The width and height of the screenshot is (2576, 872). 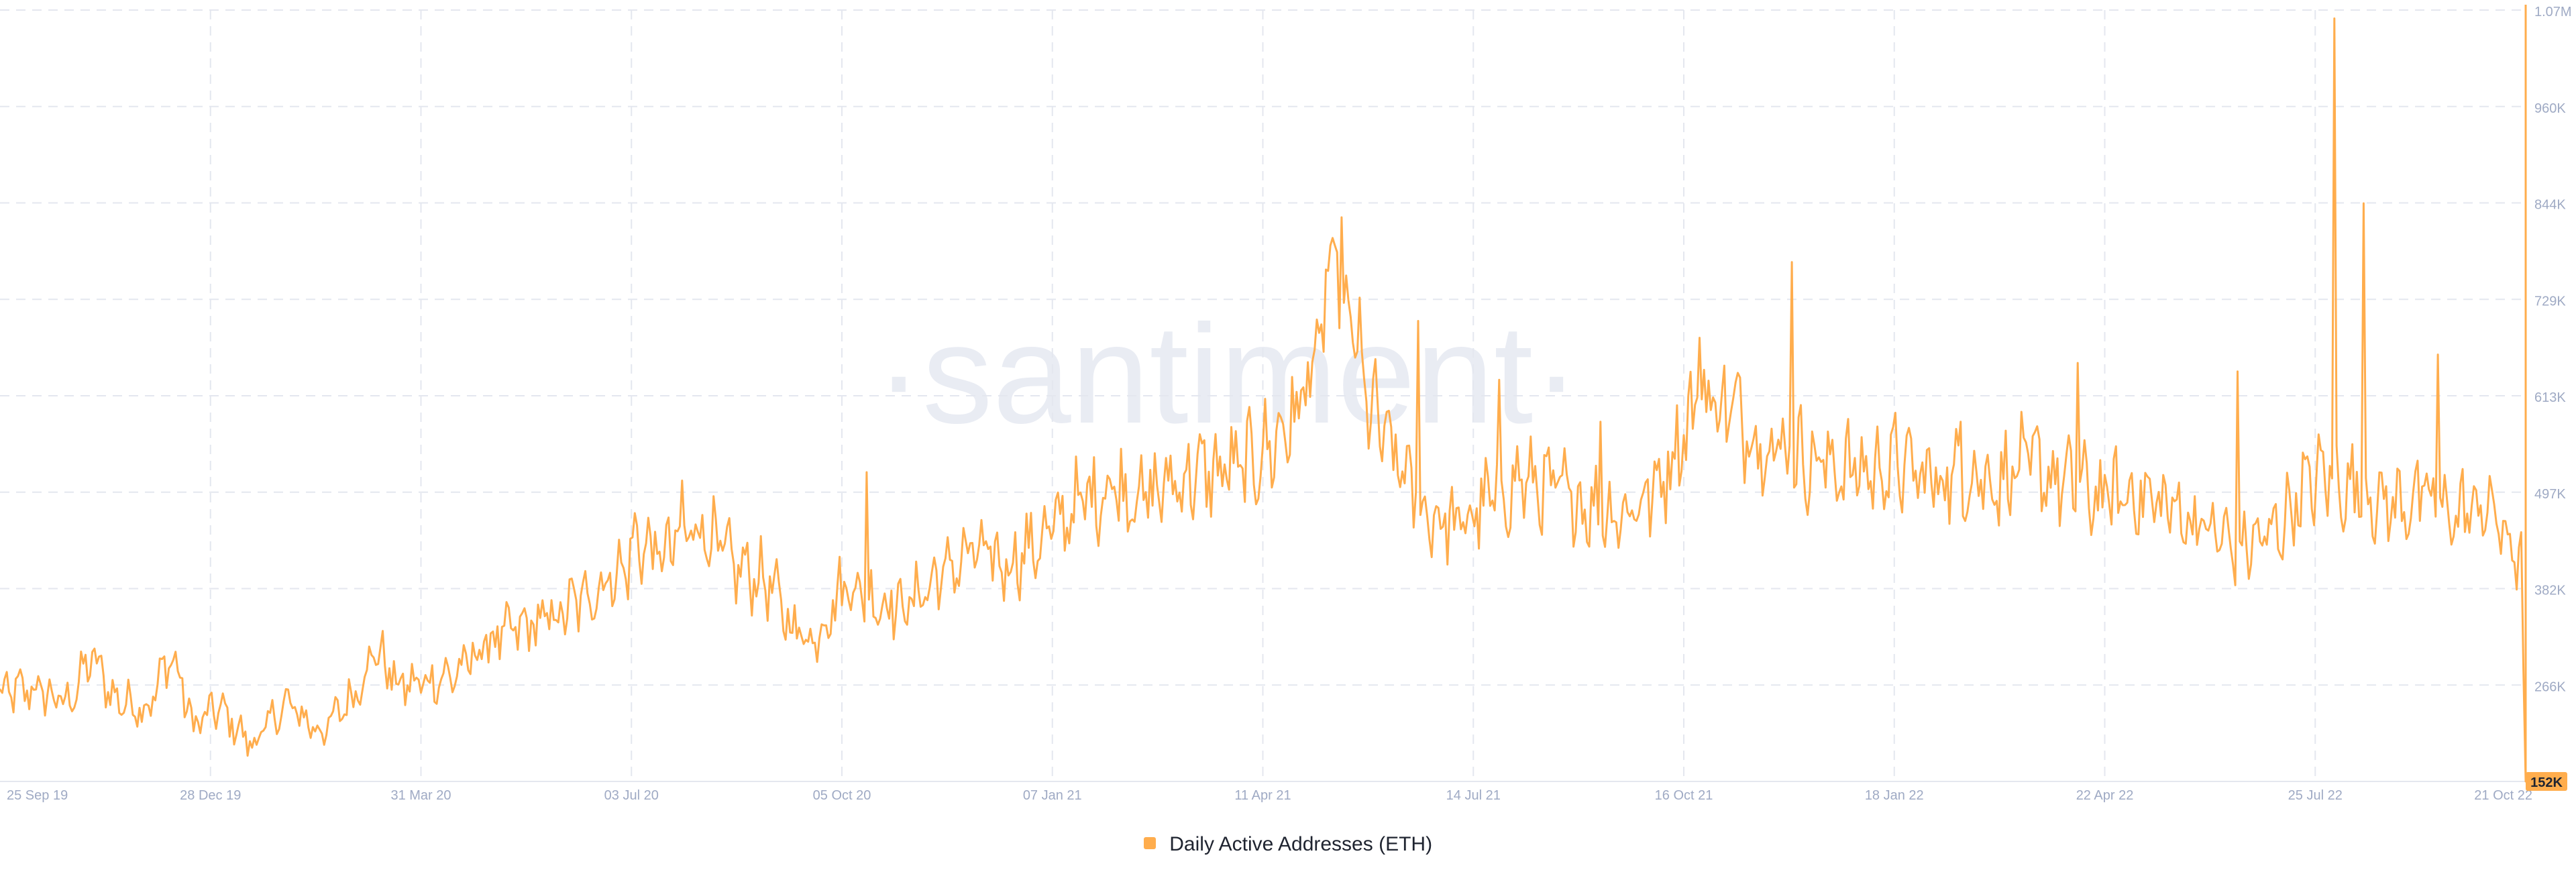 I want to click on watermark: ·santiment·, so click(x=1227, y=374).